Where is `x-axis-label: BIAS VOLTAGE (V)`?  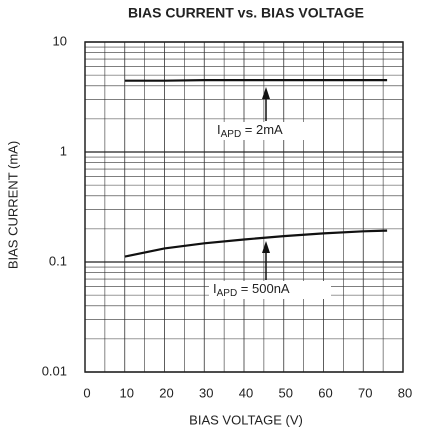
x-axis-label: BIAS VOLTAGE (V) is located at coordinates (246, 419).